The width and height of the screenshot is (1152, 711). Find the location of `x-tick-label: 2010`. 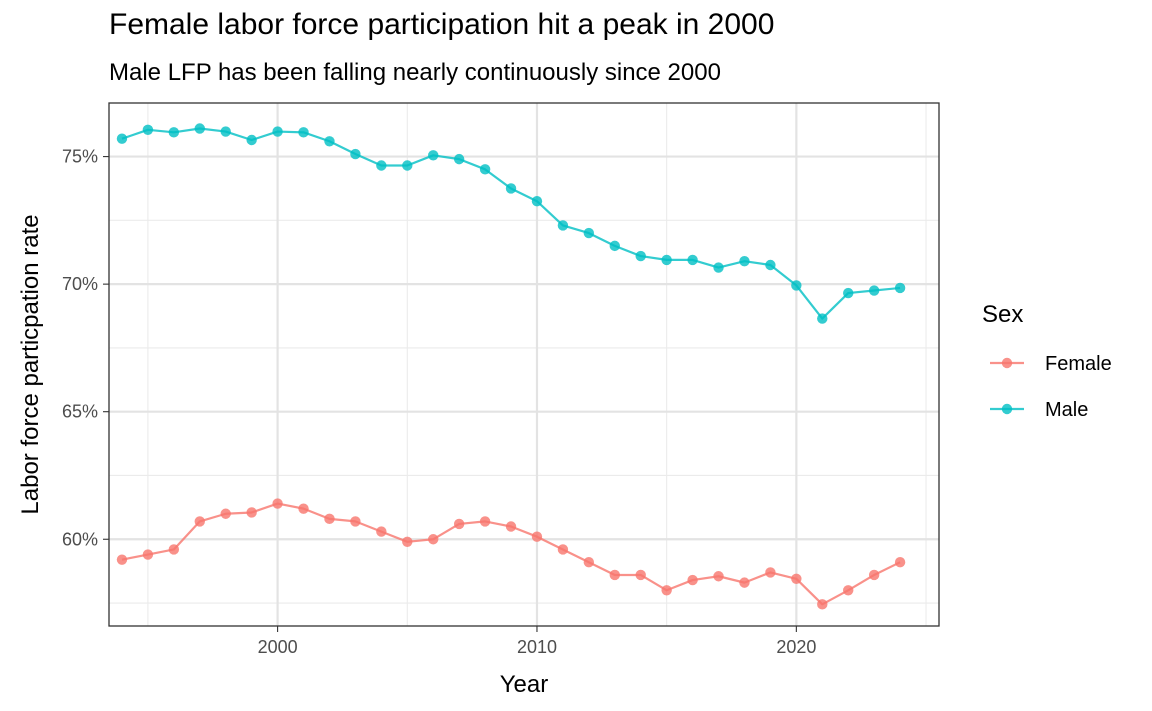

x-tick-label: 2010 is located at coordinates (537, 647).